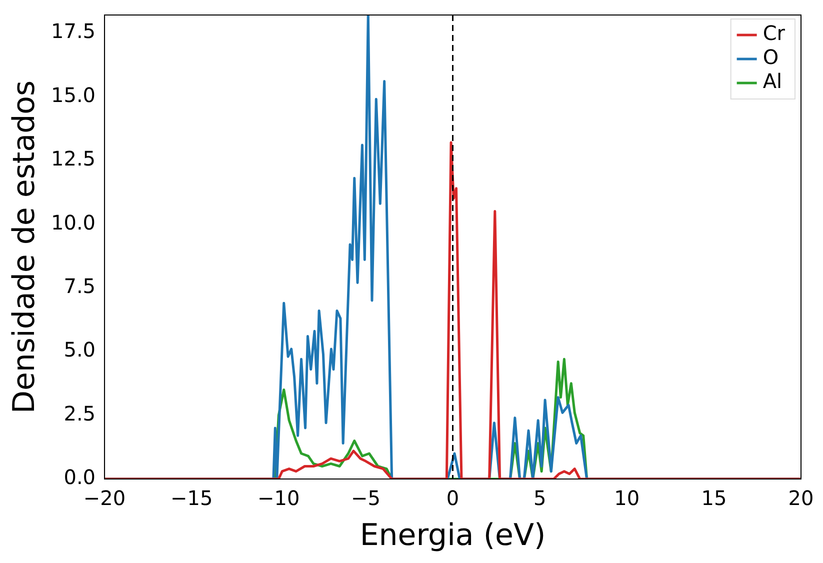  I want to click on y-tick-label: 17.5, so click(73, 31).